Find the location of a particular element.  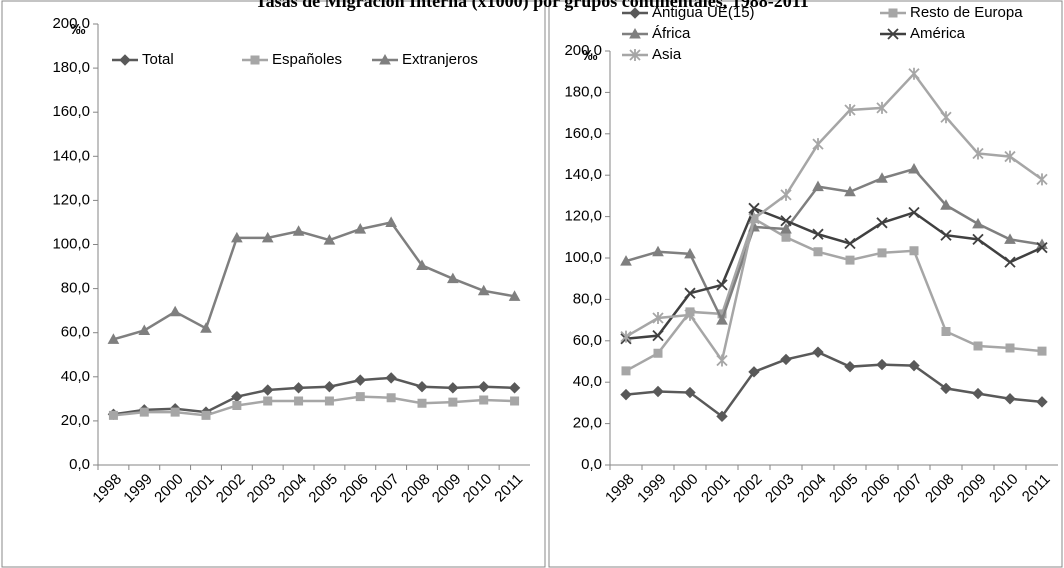

x-tick-label: 2011 is located at coordinates (1036, 488).